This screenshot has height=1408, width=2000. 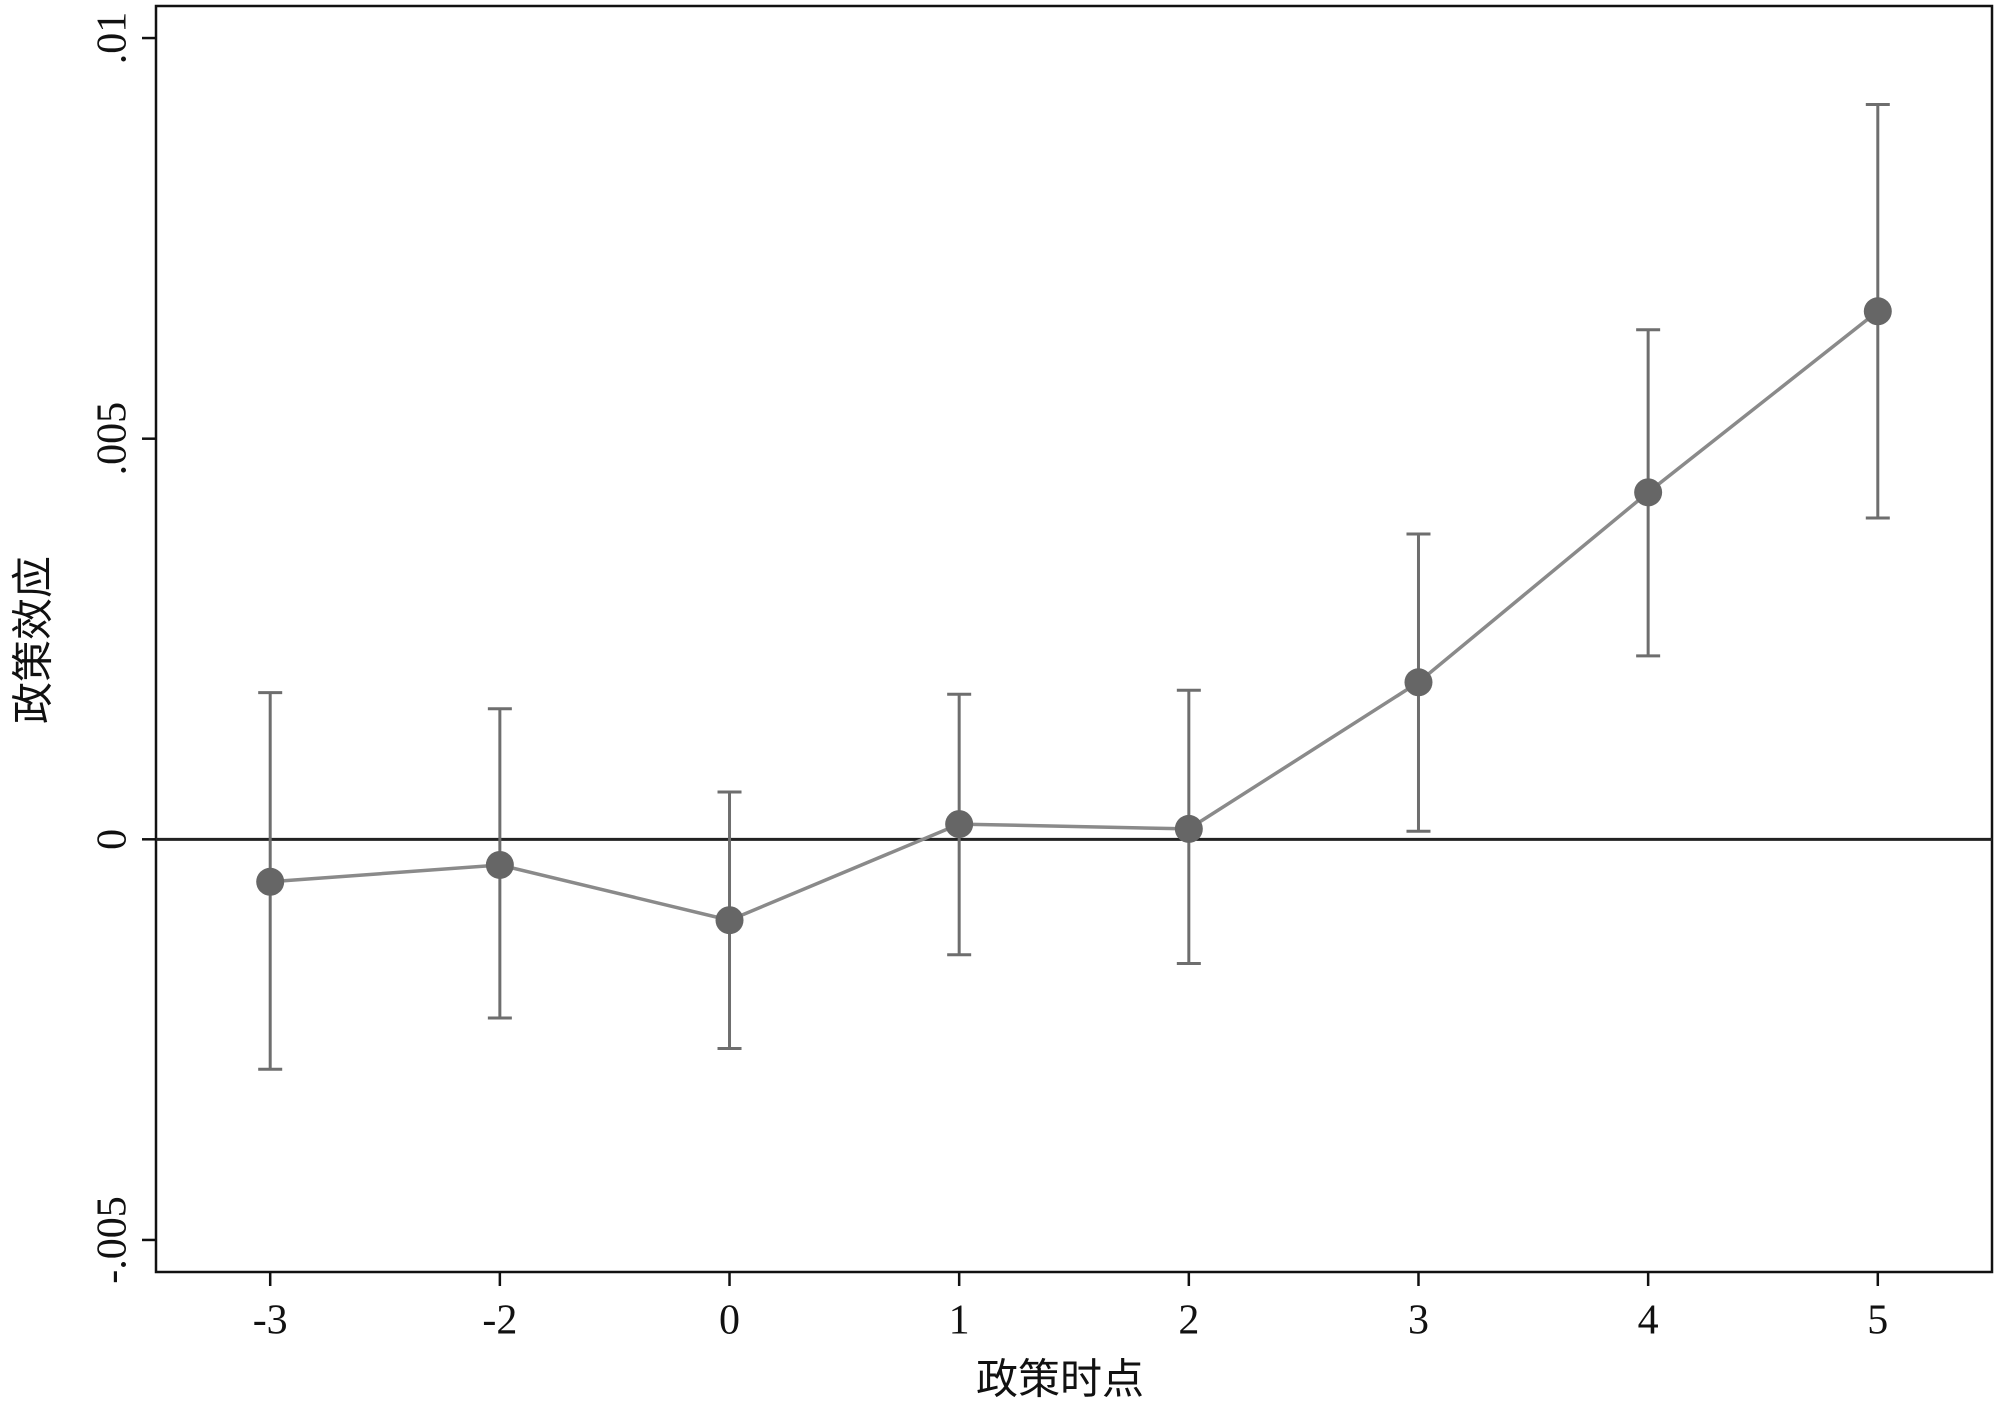 What do you see at coordinates (113, 1240) in the screenshot?
I see `y-tick-label: -.005` at bounding box center [113, 1240].